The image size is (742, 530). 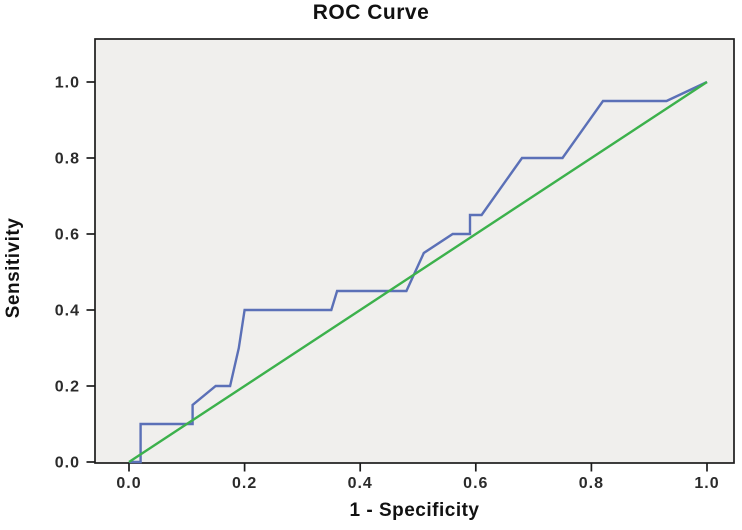 I want to click on x-tick-label: 0.6, so click(x=475, y=483).